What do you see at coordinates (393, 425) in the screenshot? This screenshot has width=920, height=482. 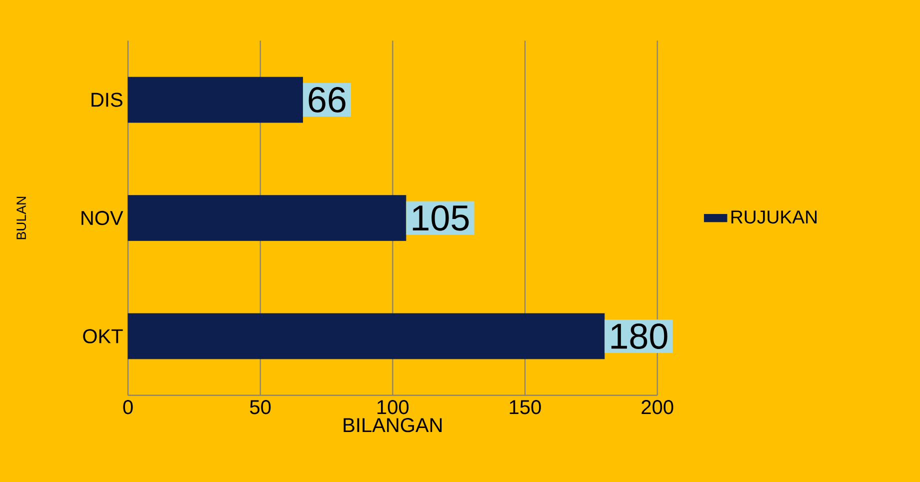 I see `x-axis-title: BILANGAN` at bounding box center [393, 425].